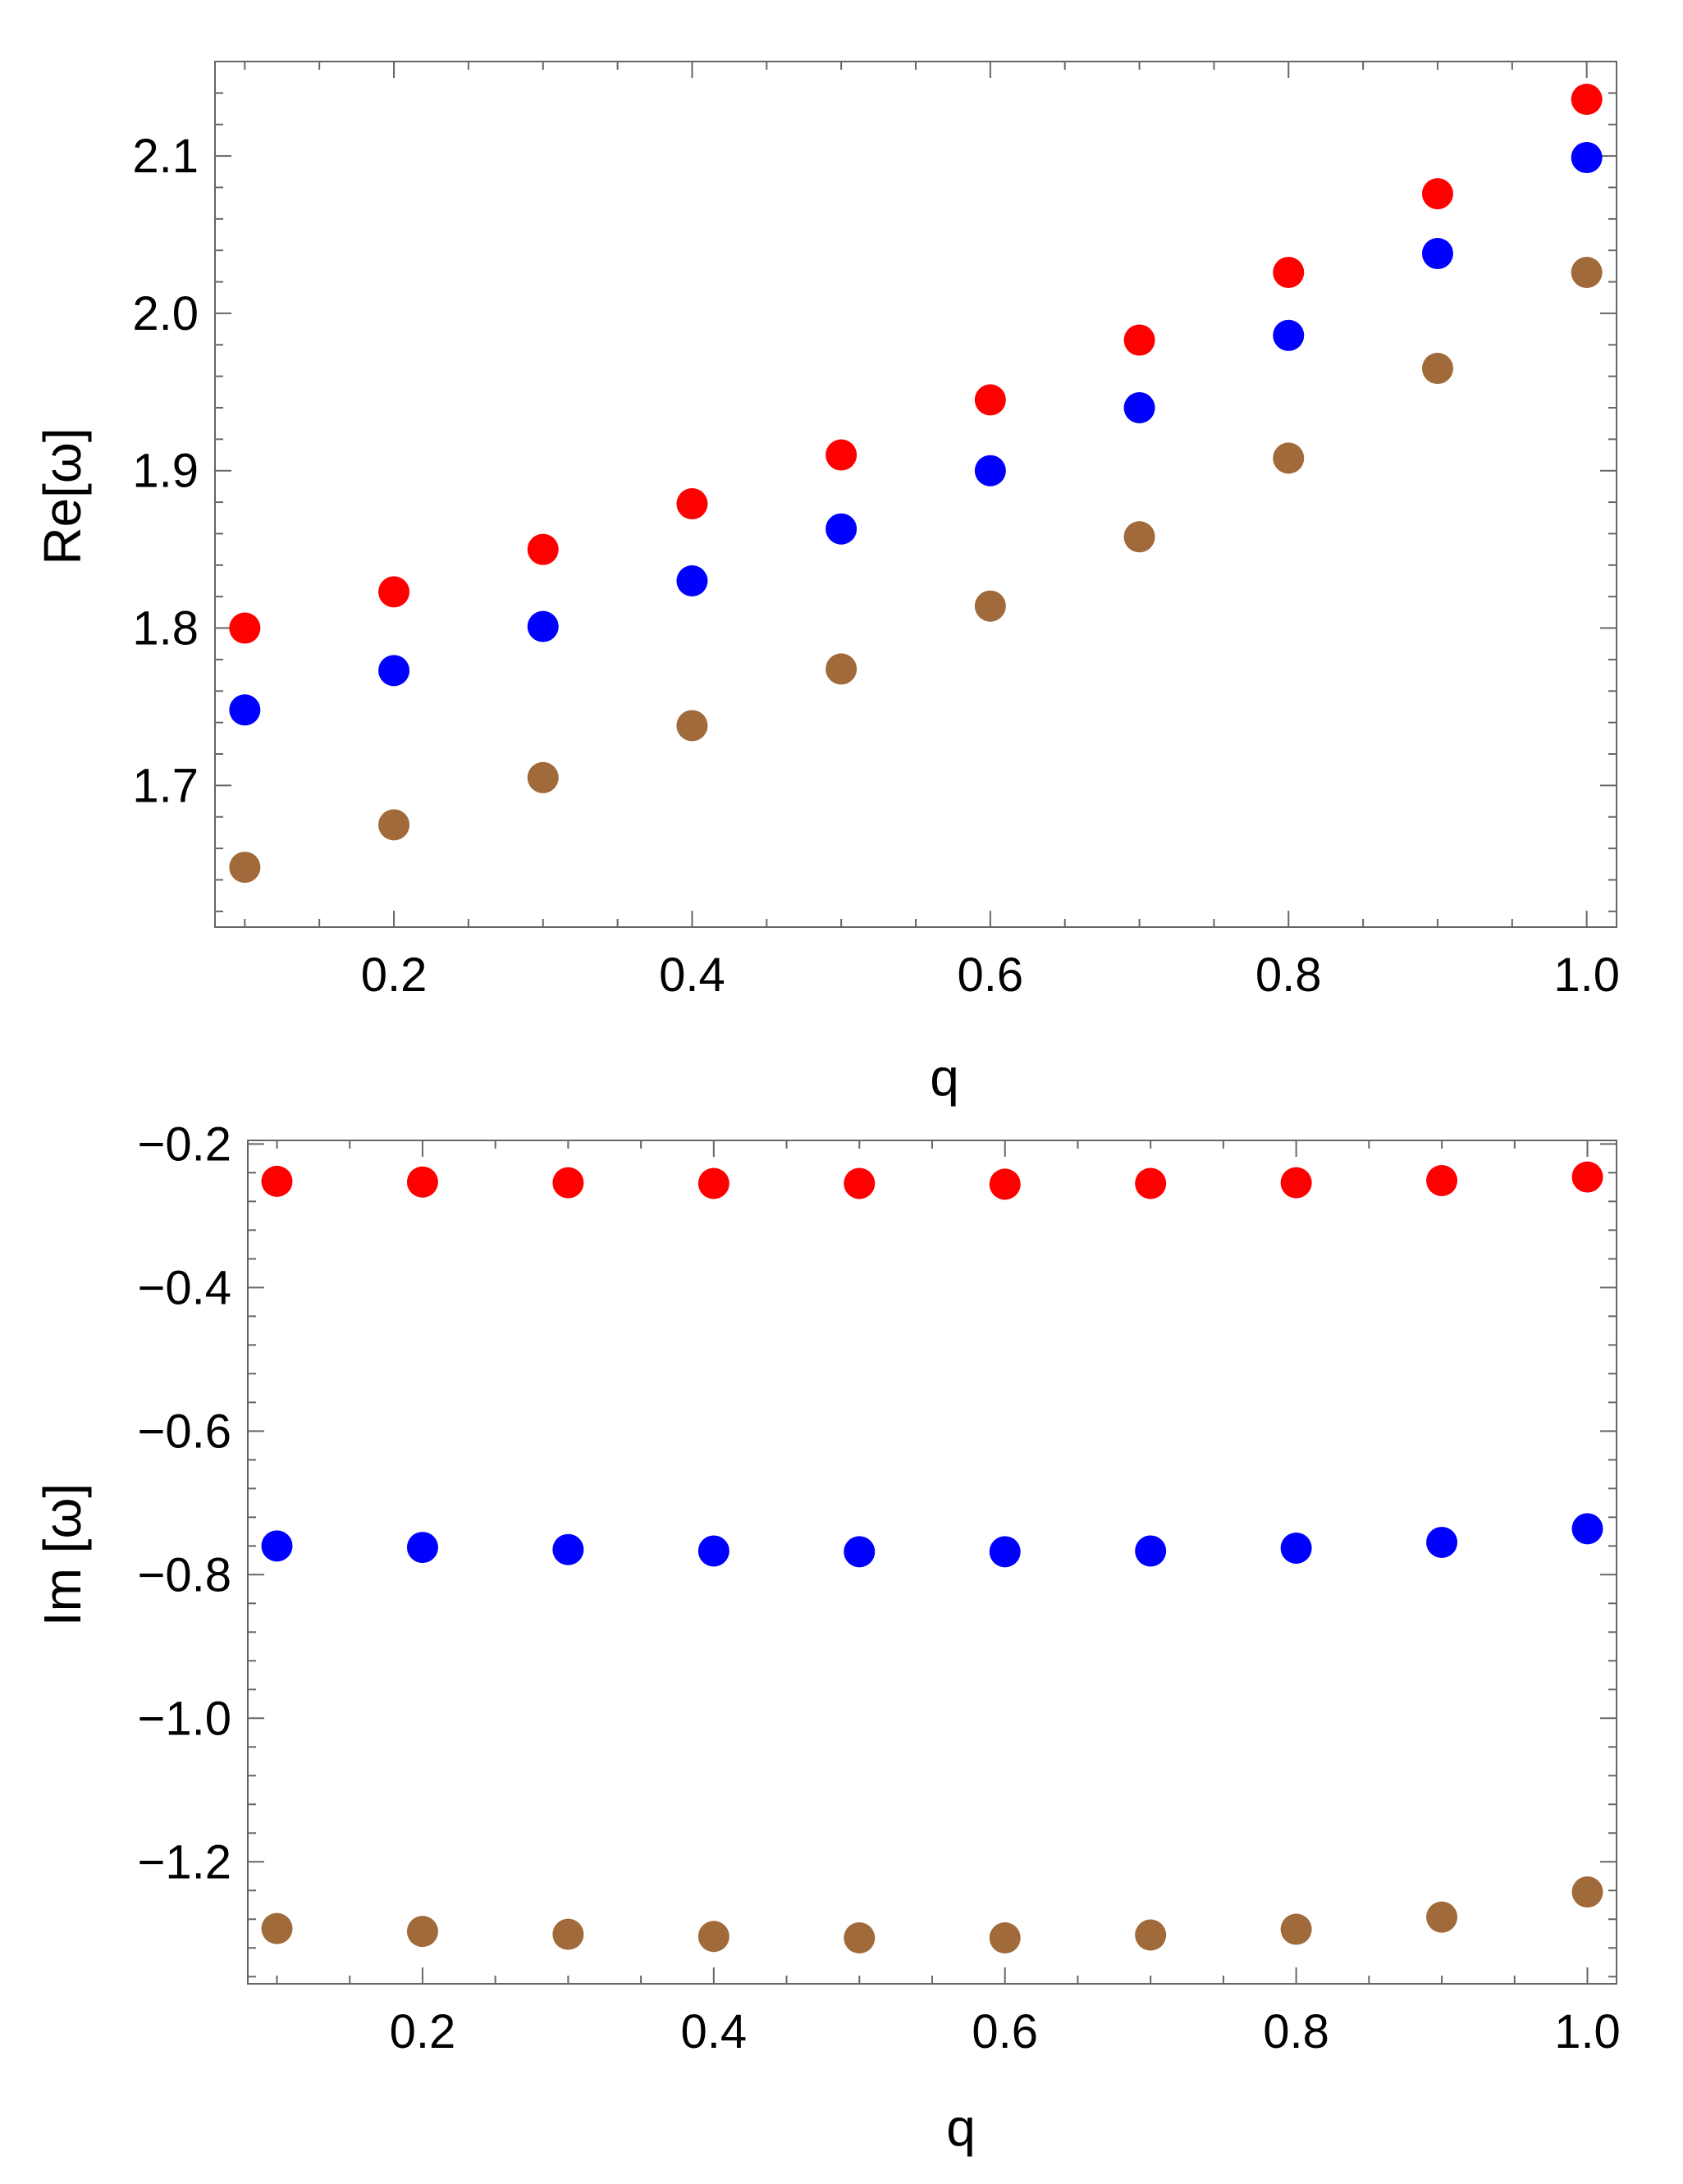 The height and width of the screenshot is (2184, 1683). Describe the element at coordinates (62, 1554) in the screenshot. I see `y-axis-label: Im [ω]` at that location.